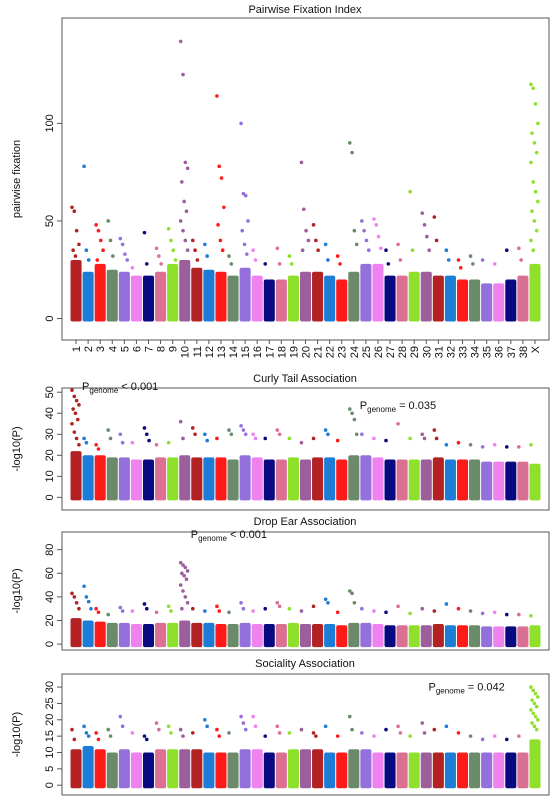  What do you see at coordinates (50, 413) in the screenshot?
I see `y-tick-label: 40` at bounding box center [50, 413].